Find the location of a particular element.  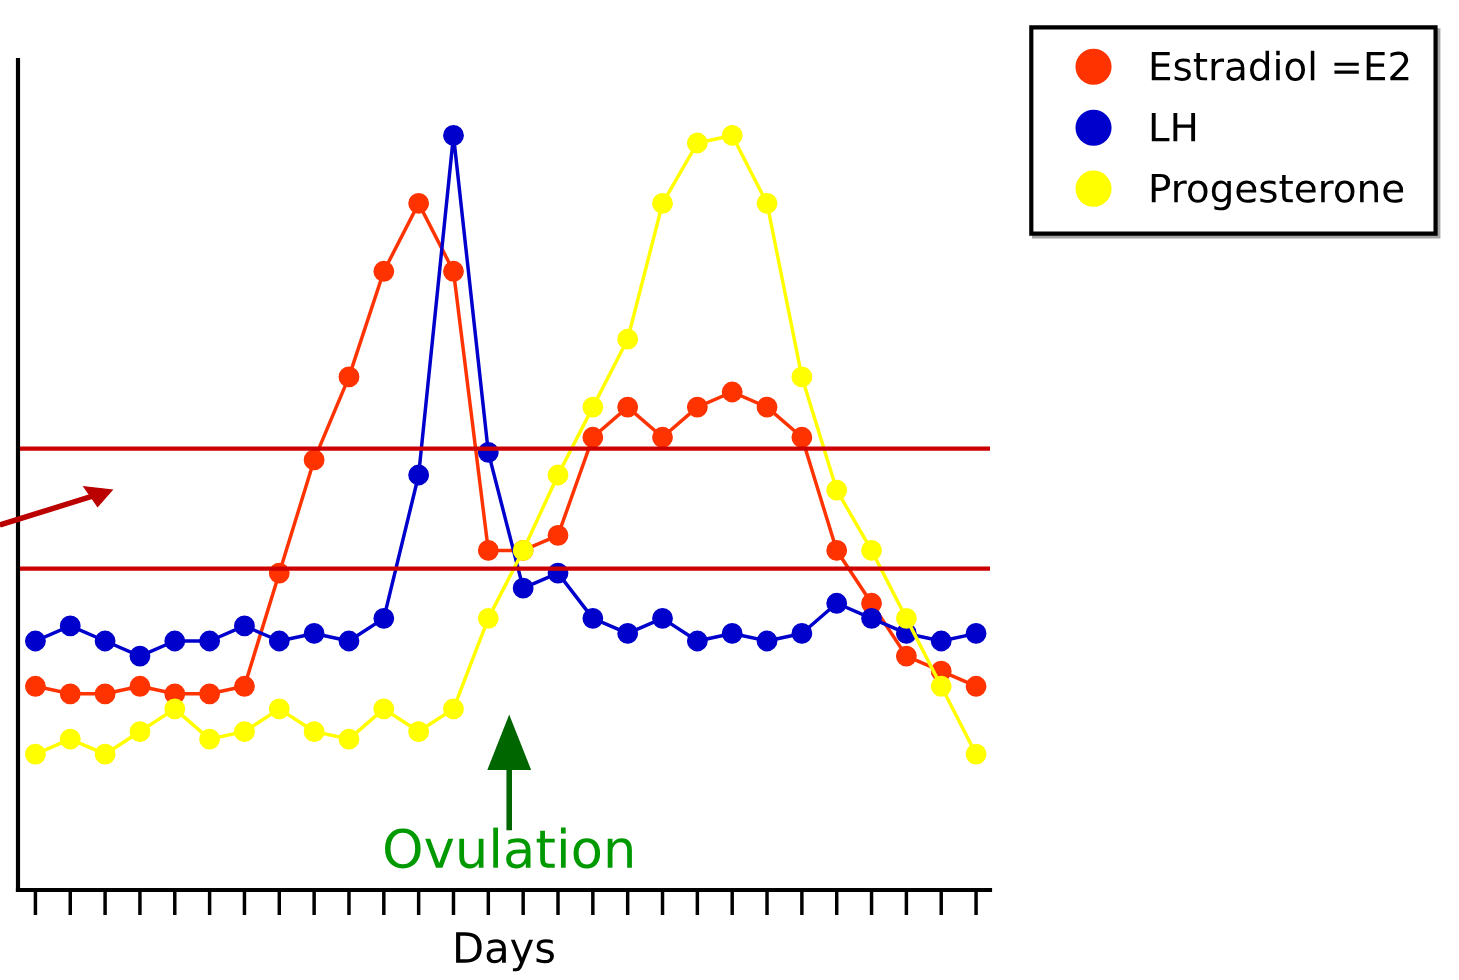

legend-label: Estradiol =E2 is located at coordinates (1280, 65).